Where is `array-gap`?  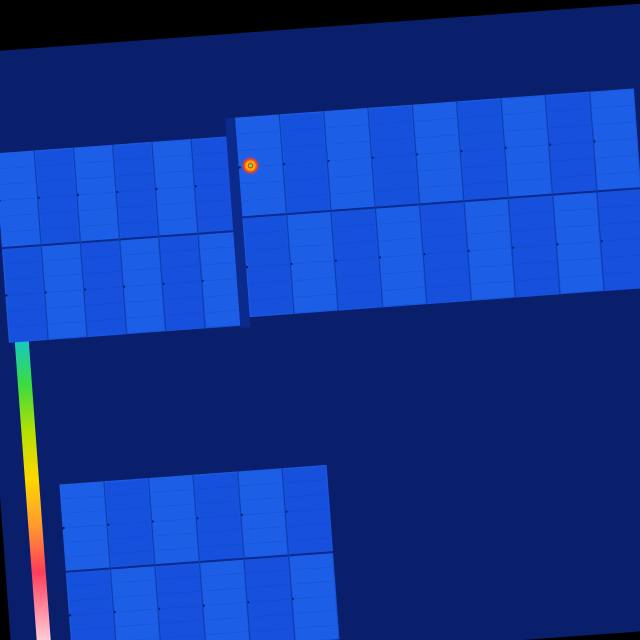
array-gap is located at coordinates (237, 222).